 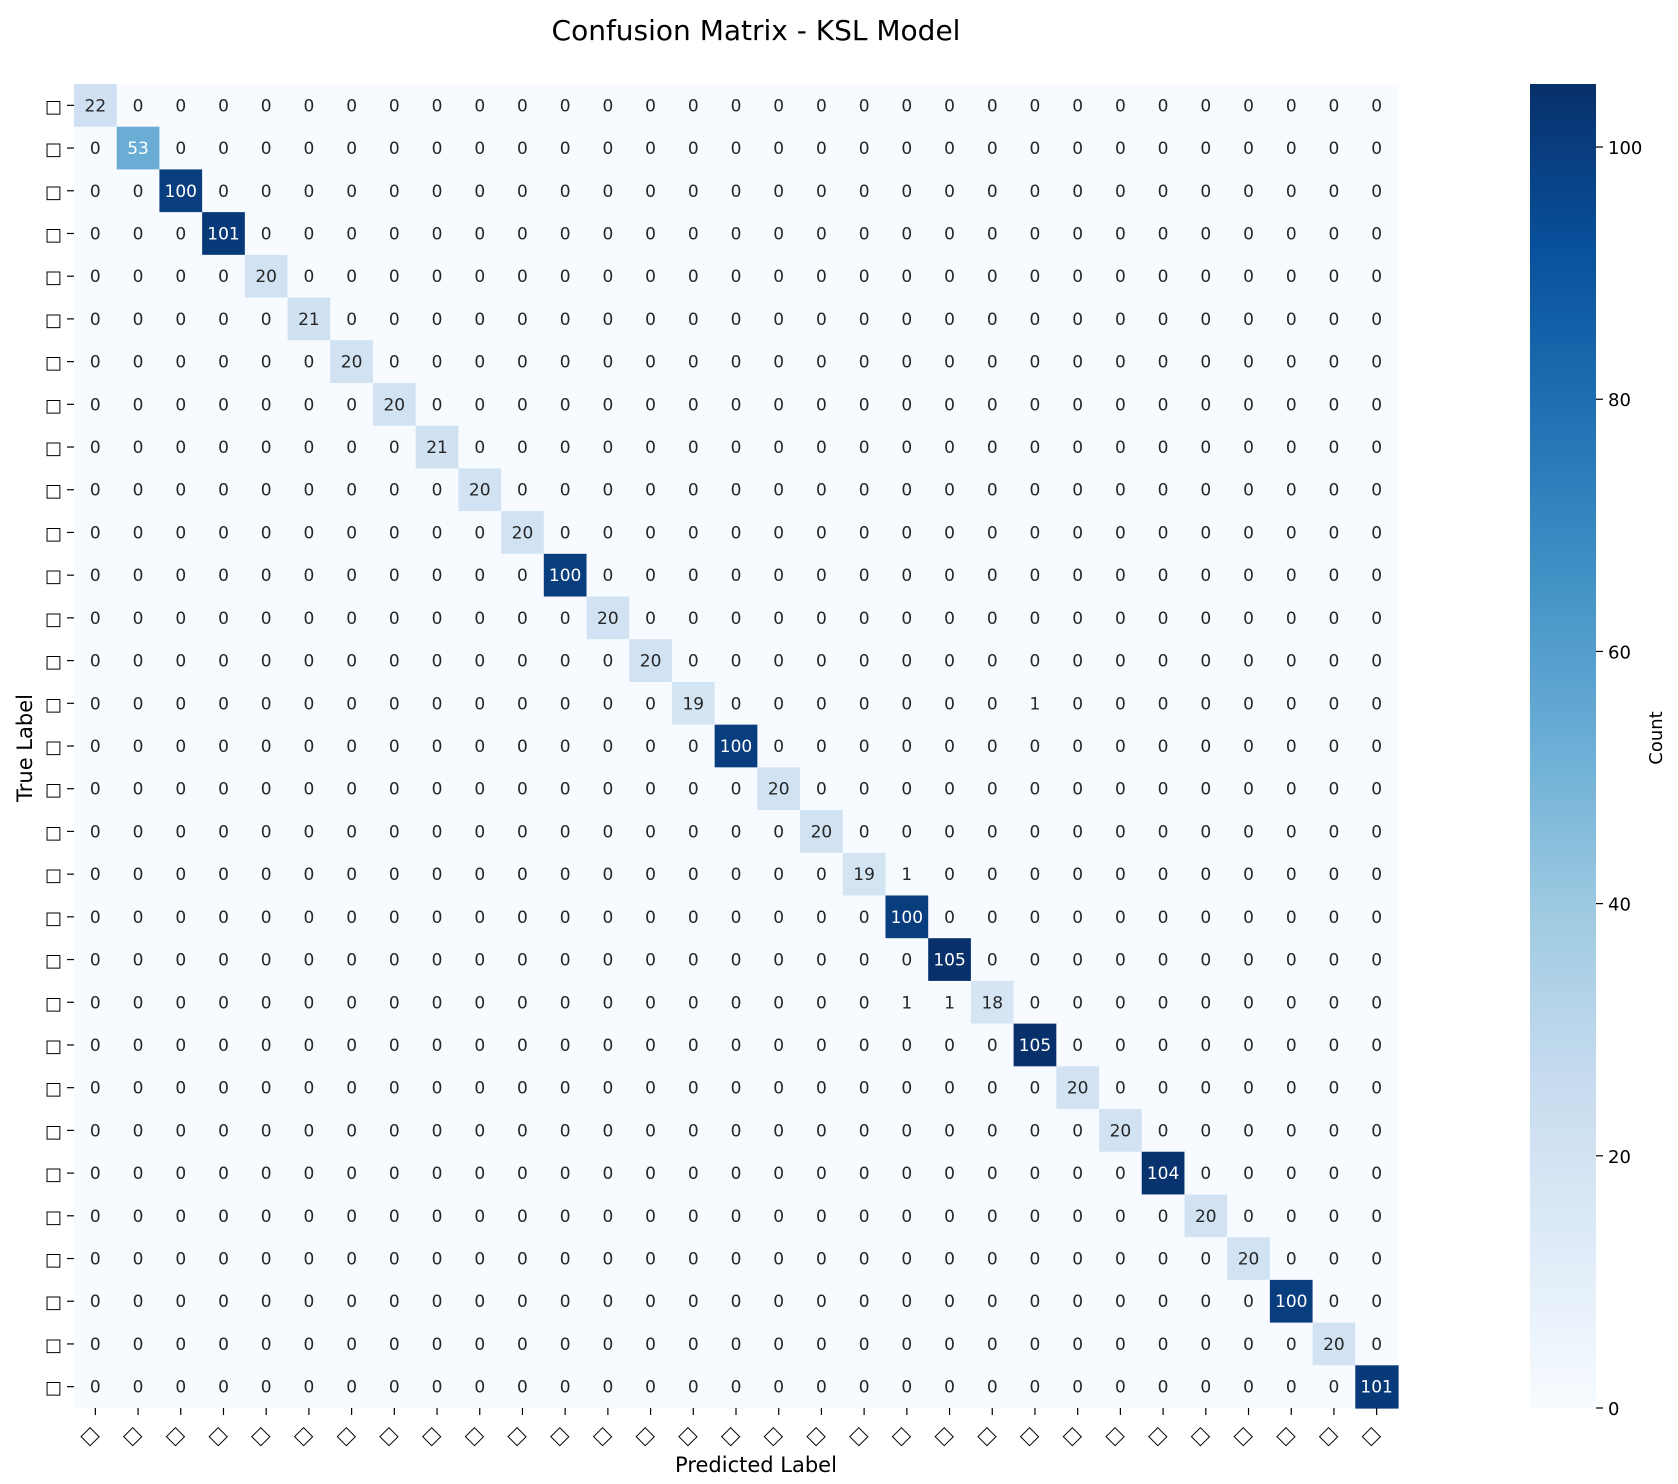 What do you see at coordinates (906, 1003) in the screenshot?
I see `cell-value-label: 1` at bounding box center [906, 1003].